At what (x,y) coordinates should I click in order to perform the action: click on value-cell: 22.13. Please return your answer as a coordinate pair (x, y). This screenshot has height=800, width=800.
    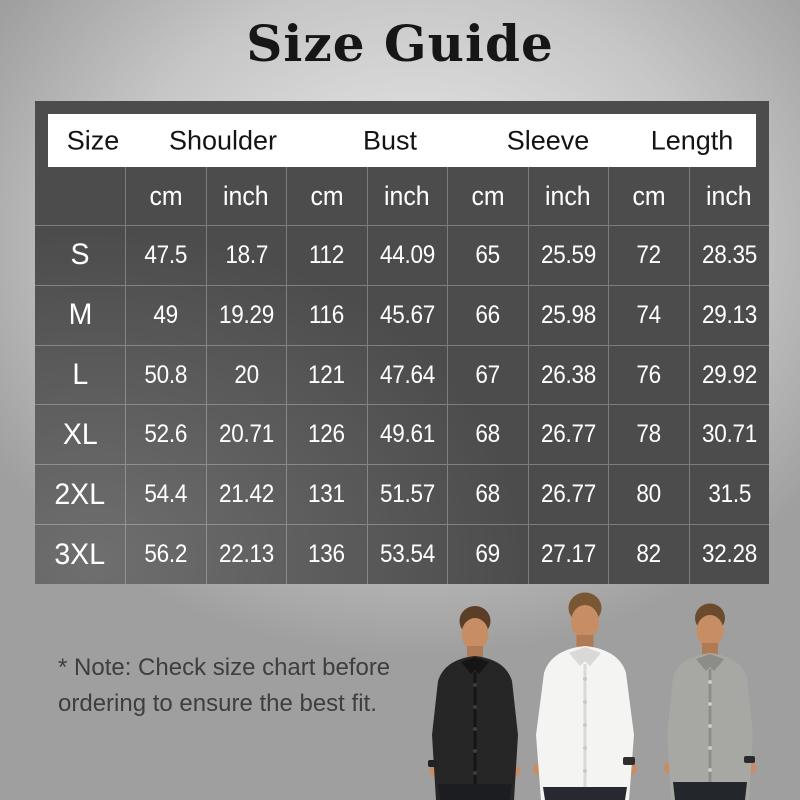
    Looking at the image, I should click on (245, 554).